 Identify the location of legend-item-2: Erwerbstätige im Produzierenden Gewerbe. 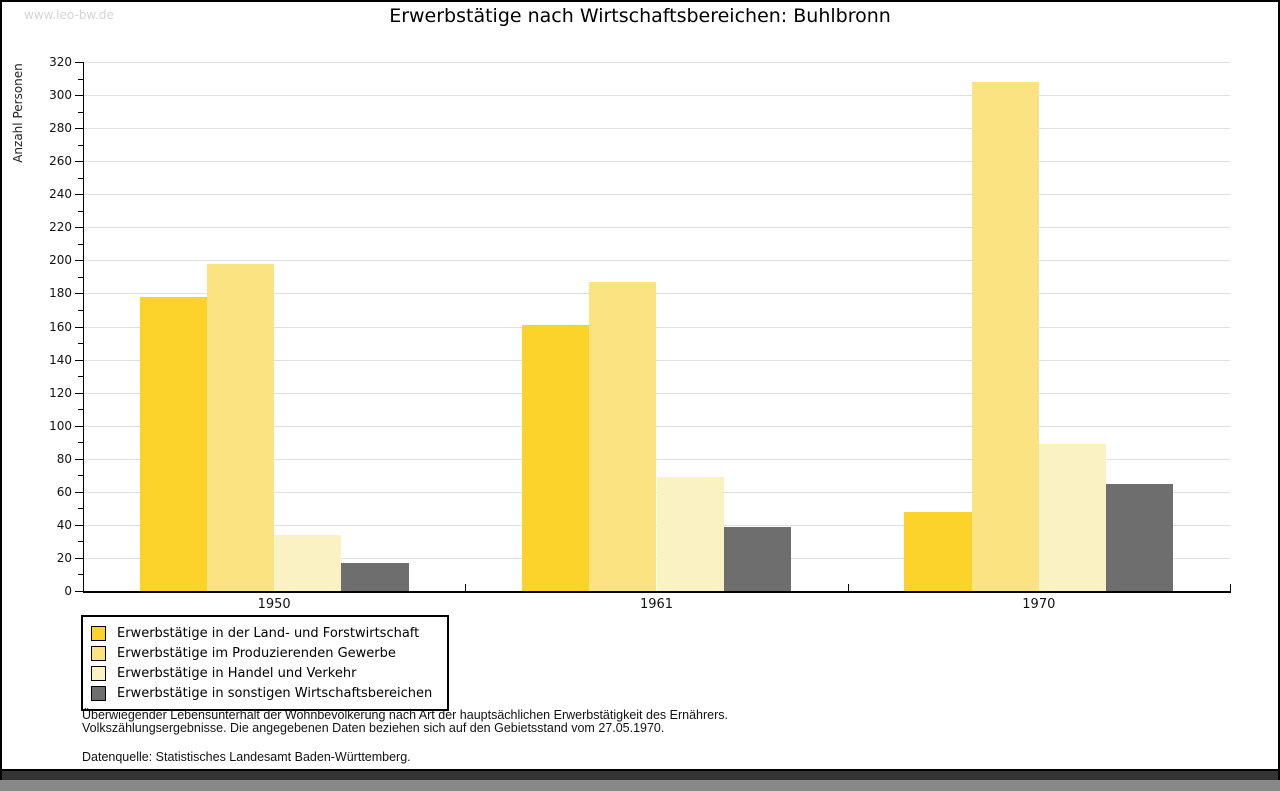
(265, 653).